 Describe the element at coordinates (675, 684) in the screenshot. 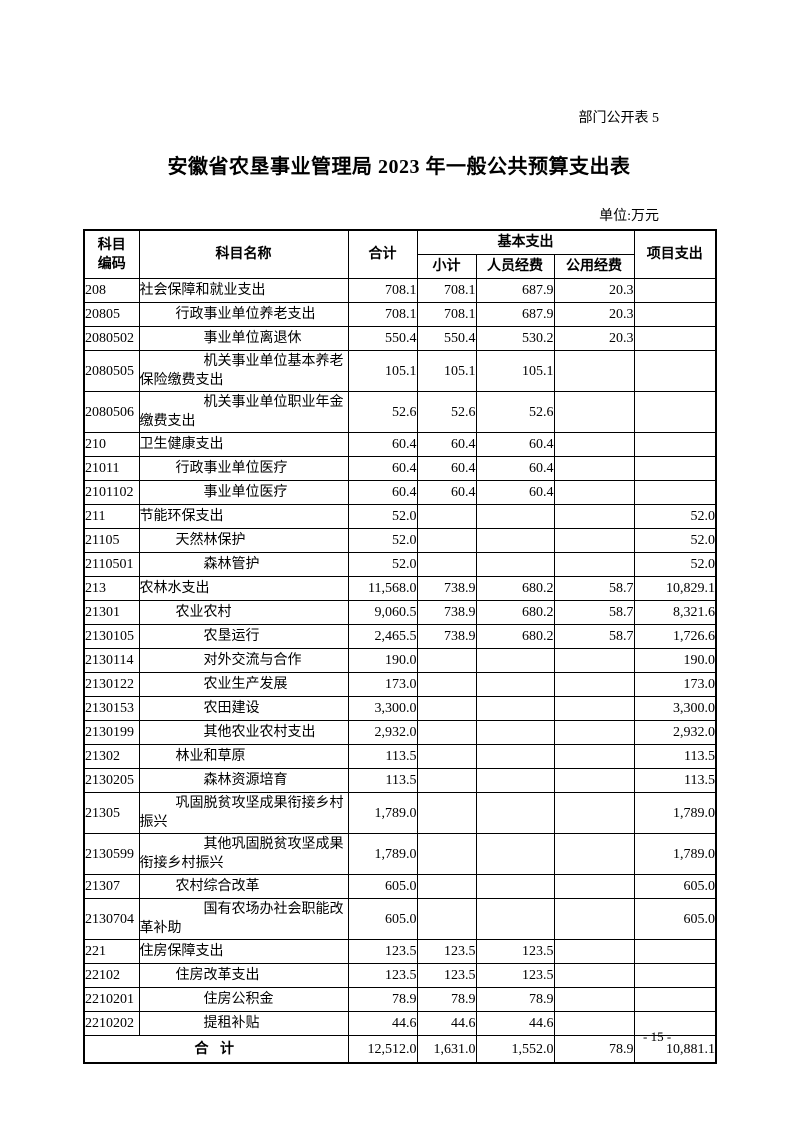

I see `project-expense-cell: 173.0` at that location.